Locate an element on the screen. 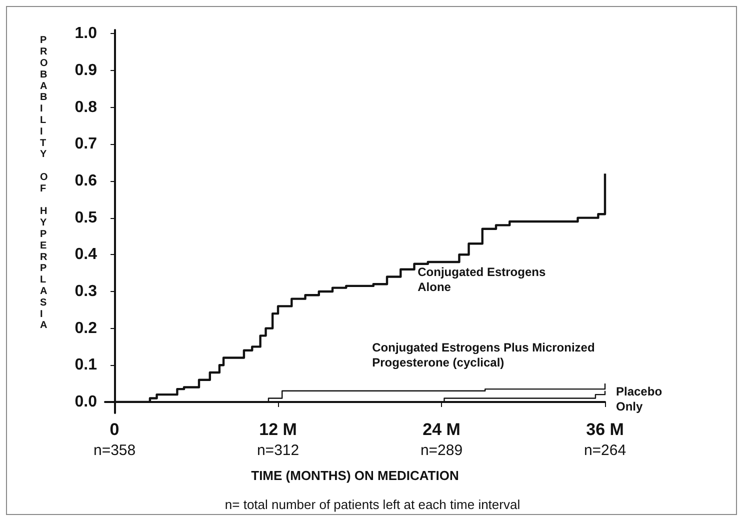 The image size is (745, 523). y-tick-label: 0.5 is located at coordinates (86, 217).